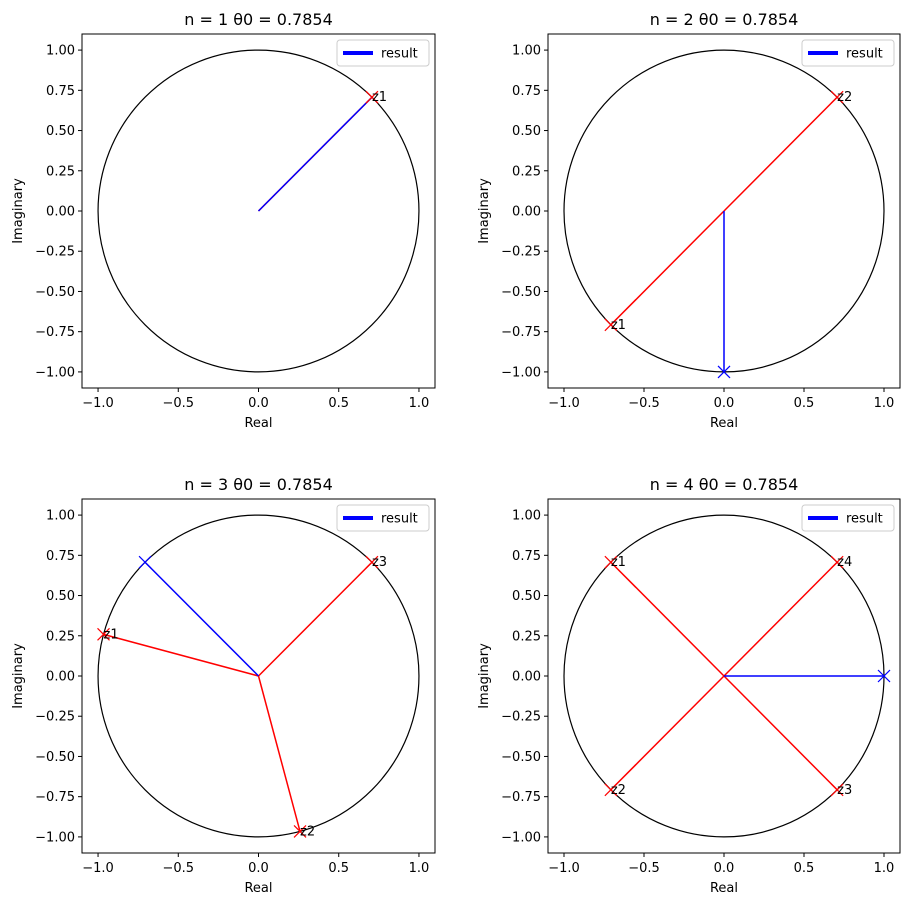 This screenshot has height=906, width=910. Describe the element at coordinates (780, 619) in the screenshot. I see `root-line-z4` at that location.